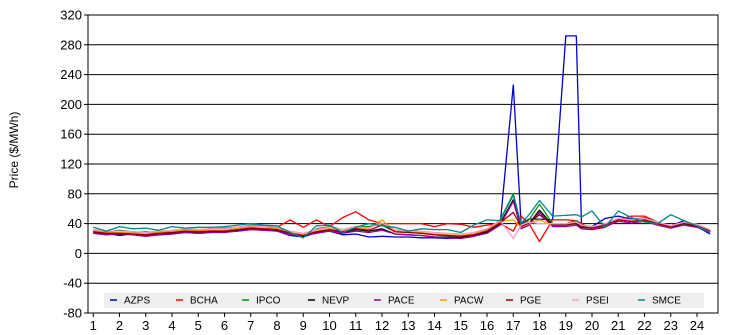 The image size is (729, 335). What do you see at coordinates (397, 323) in the screenshot?
I see `x-axis-ticks: 1 2 3 4 5 6 7 8 9 10 11 12 13 14 15 16 17 18 19 20 21 22 23 24` at bounding box center [397, 323].